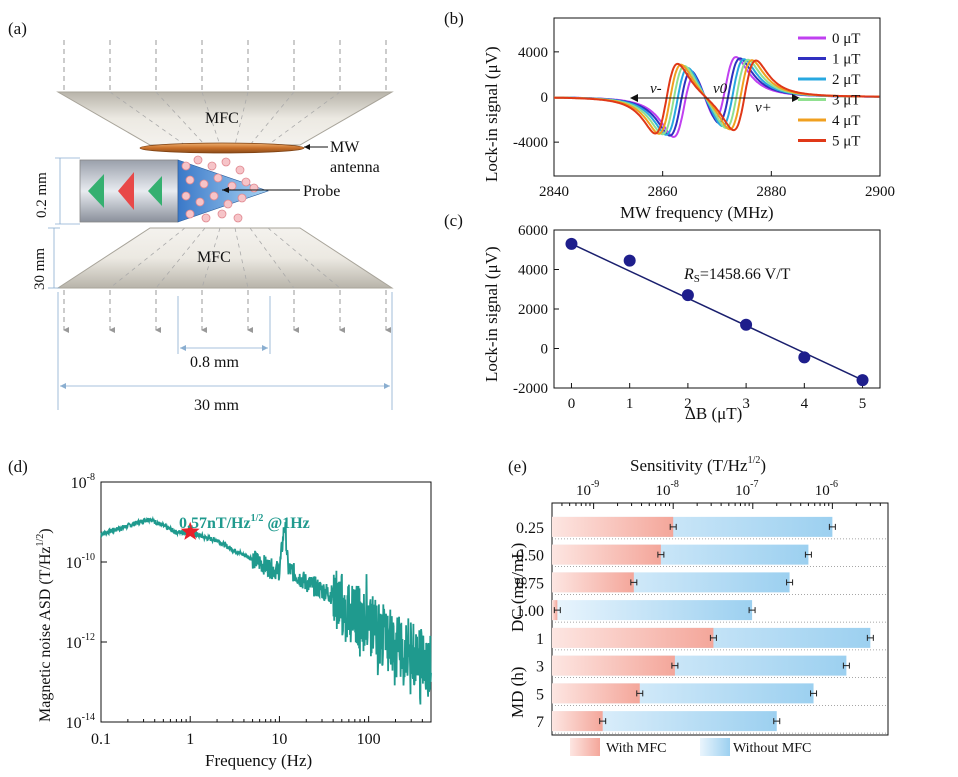 The image size is (958, 777). Describe the element at coordinates (222, 118) in the screenshot. I see `mfc-top-label: MFC` at that location.